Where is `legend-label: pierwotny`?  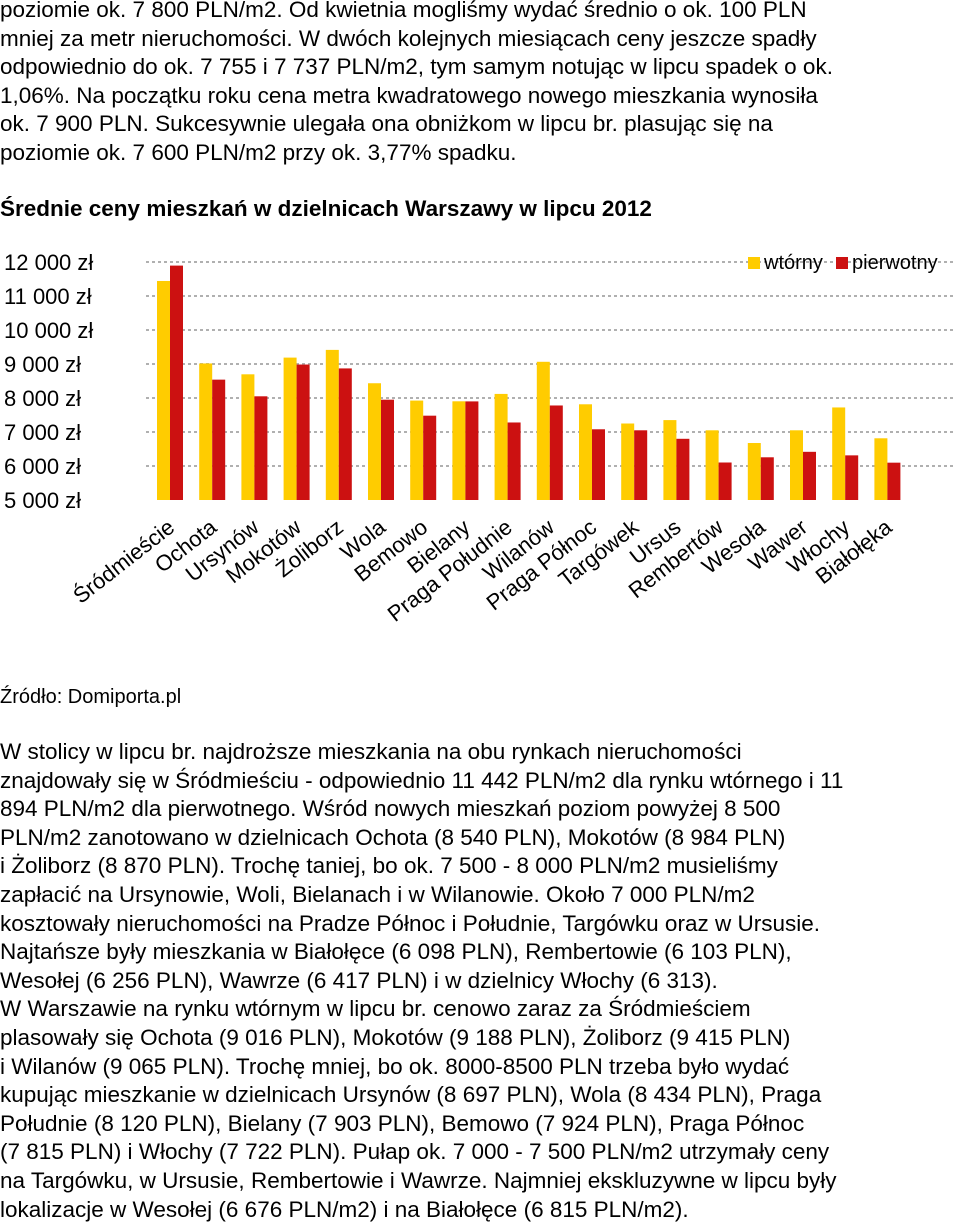
legend-label: pierwotny is located at coordinates (895, 263).